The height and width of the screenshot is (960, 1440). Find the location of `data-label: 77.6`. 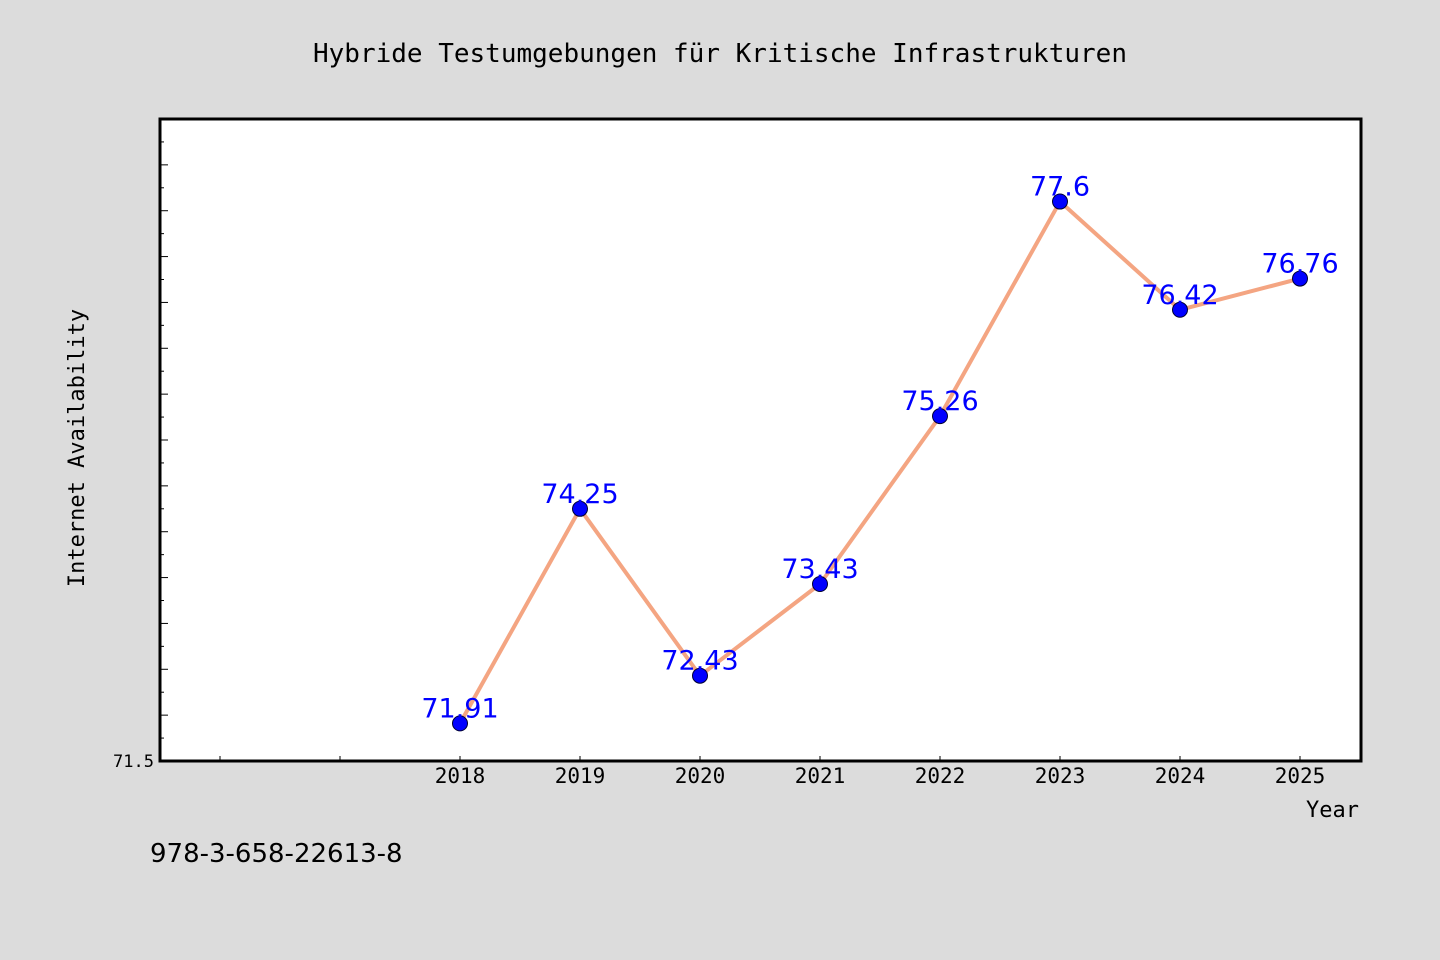

data-label: 77.6 is located at coordinates (1060, 187).